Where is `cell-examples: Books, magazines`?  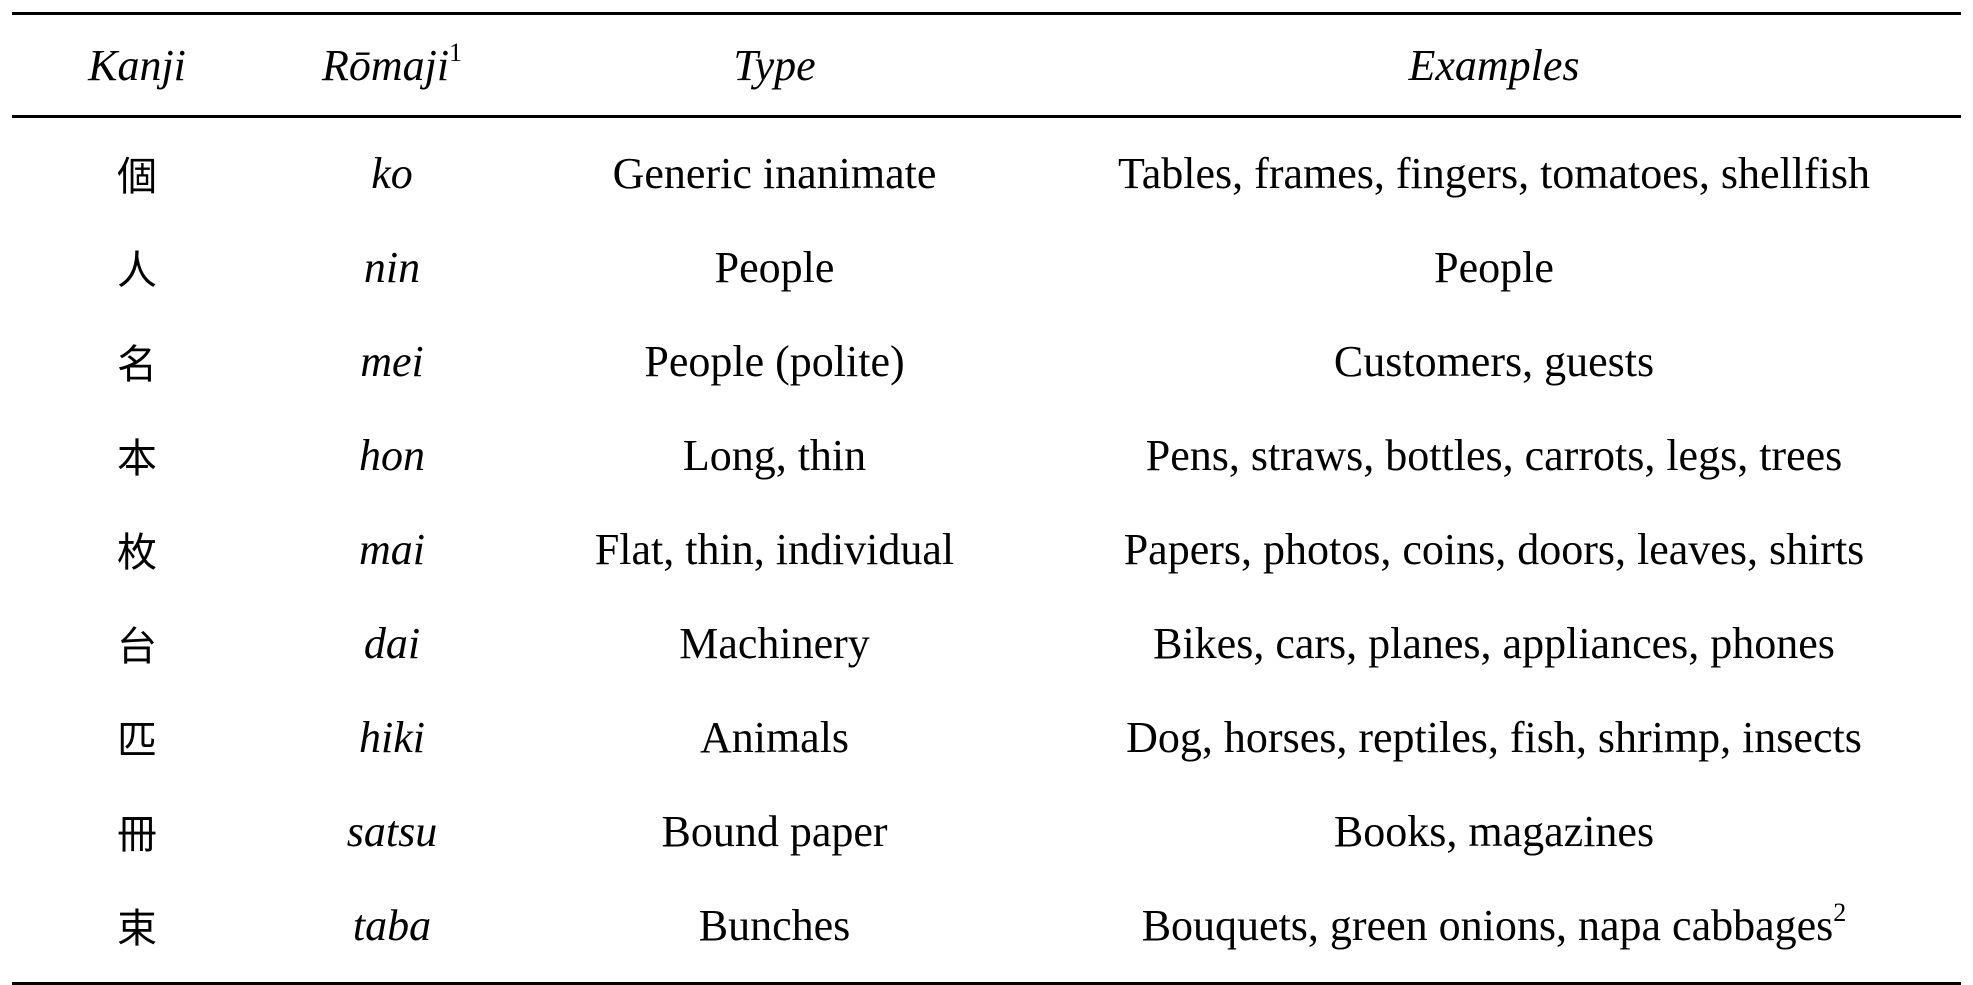 cell-examples: Books, magazines is located at coordinates (1494, 831).